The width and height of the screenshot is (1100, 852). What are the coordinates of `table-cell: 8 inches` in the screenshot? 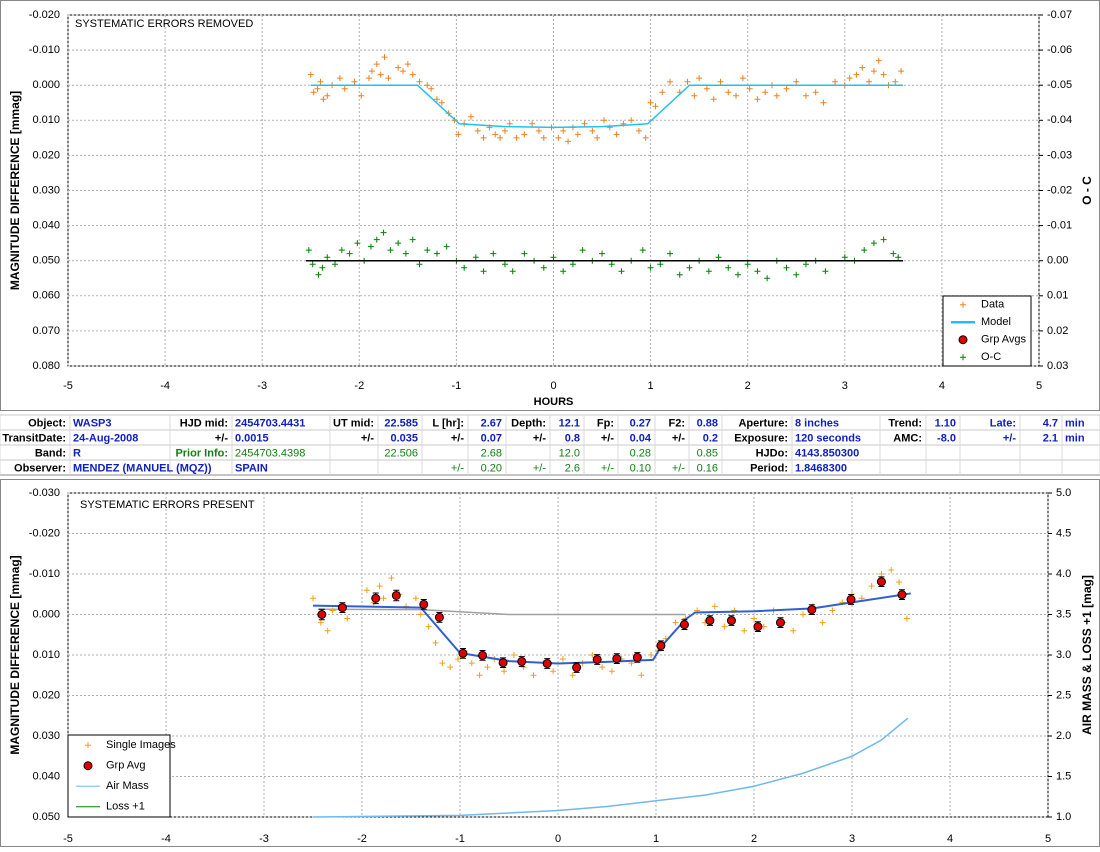 It's located at (817, 423).